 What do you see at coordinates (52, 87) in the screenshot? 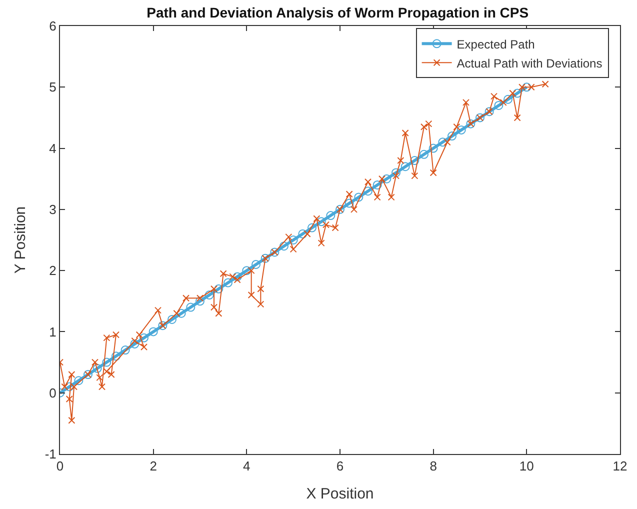
I see `y-tick-label: 5` at bounding box center [52, 87].